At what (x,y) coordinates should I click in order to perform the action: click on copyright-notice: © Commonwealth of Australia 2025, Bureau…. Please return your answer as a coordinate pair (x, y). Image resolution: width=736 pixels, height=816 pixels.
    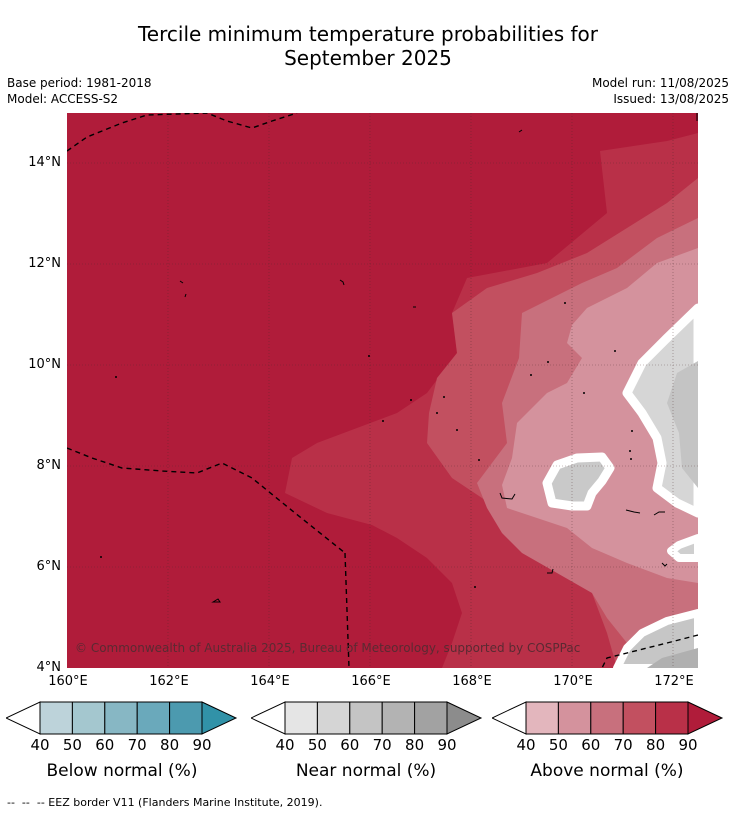
    Looking at the image, I should click on (328, 648).